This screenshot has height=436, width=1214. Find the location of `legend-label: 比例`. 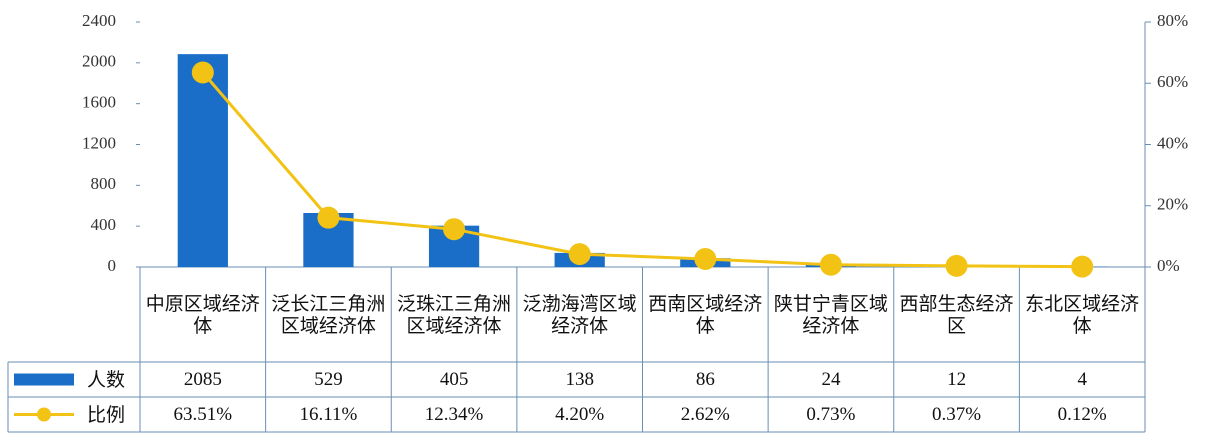

legend-label: 比例 is located at coordinates (105, 414).